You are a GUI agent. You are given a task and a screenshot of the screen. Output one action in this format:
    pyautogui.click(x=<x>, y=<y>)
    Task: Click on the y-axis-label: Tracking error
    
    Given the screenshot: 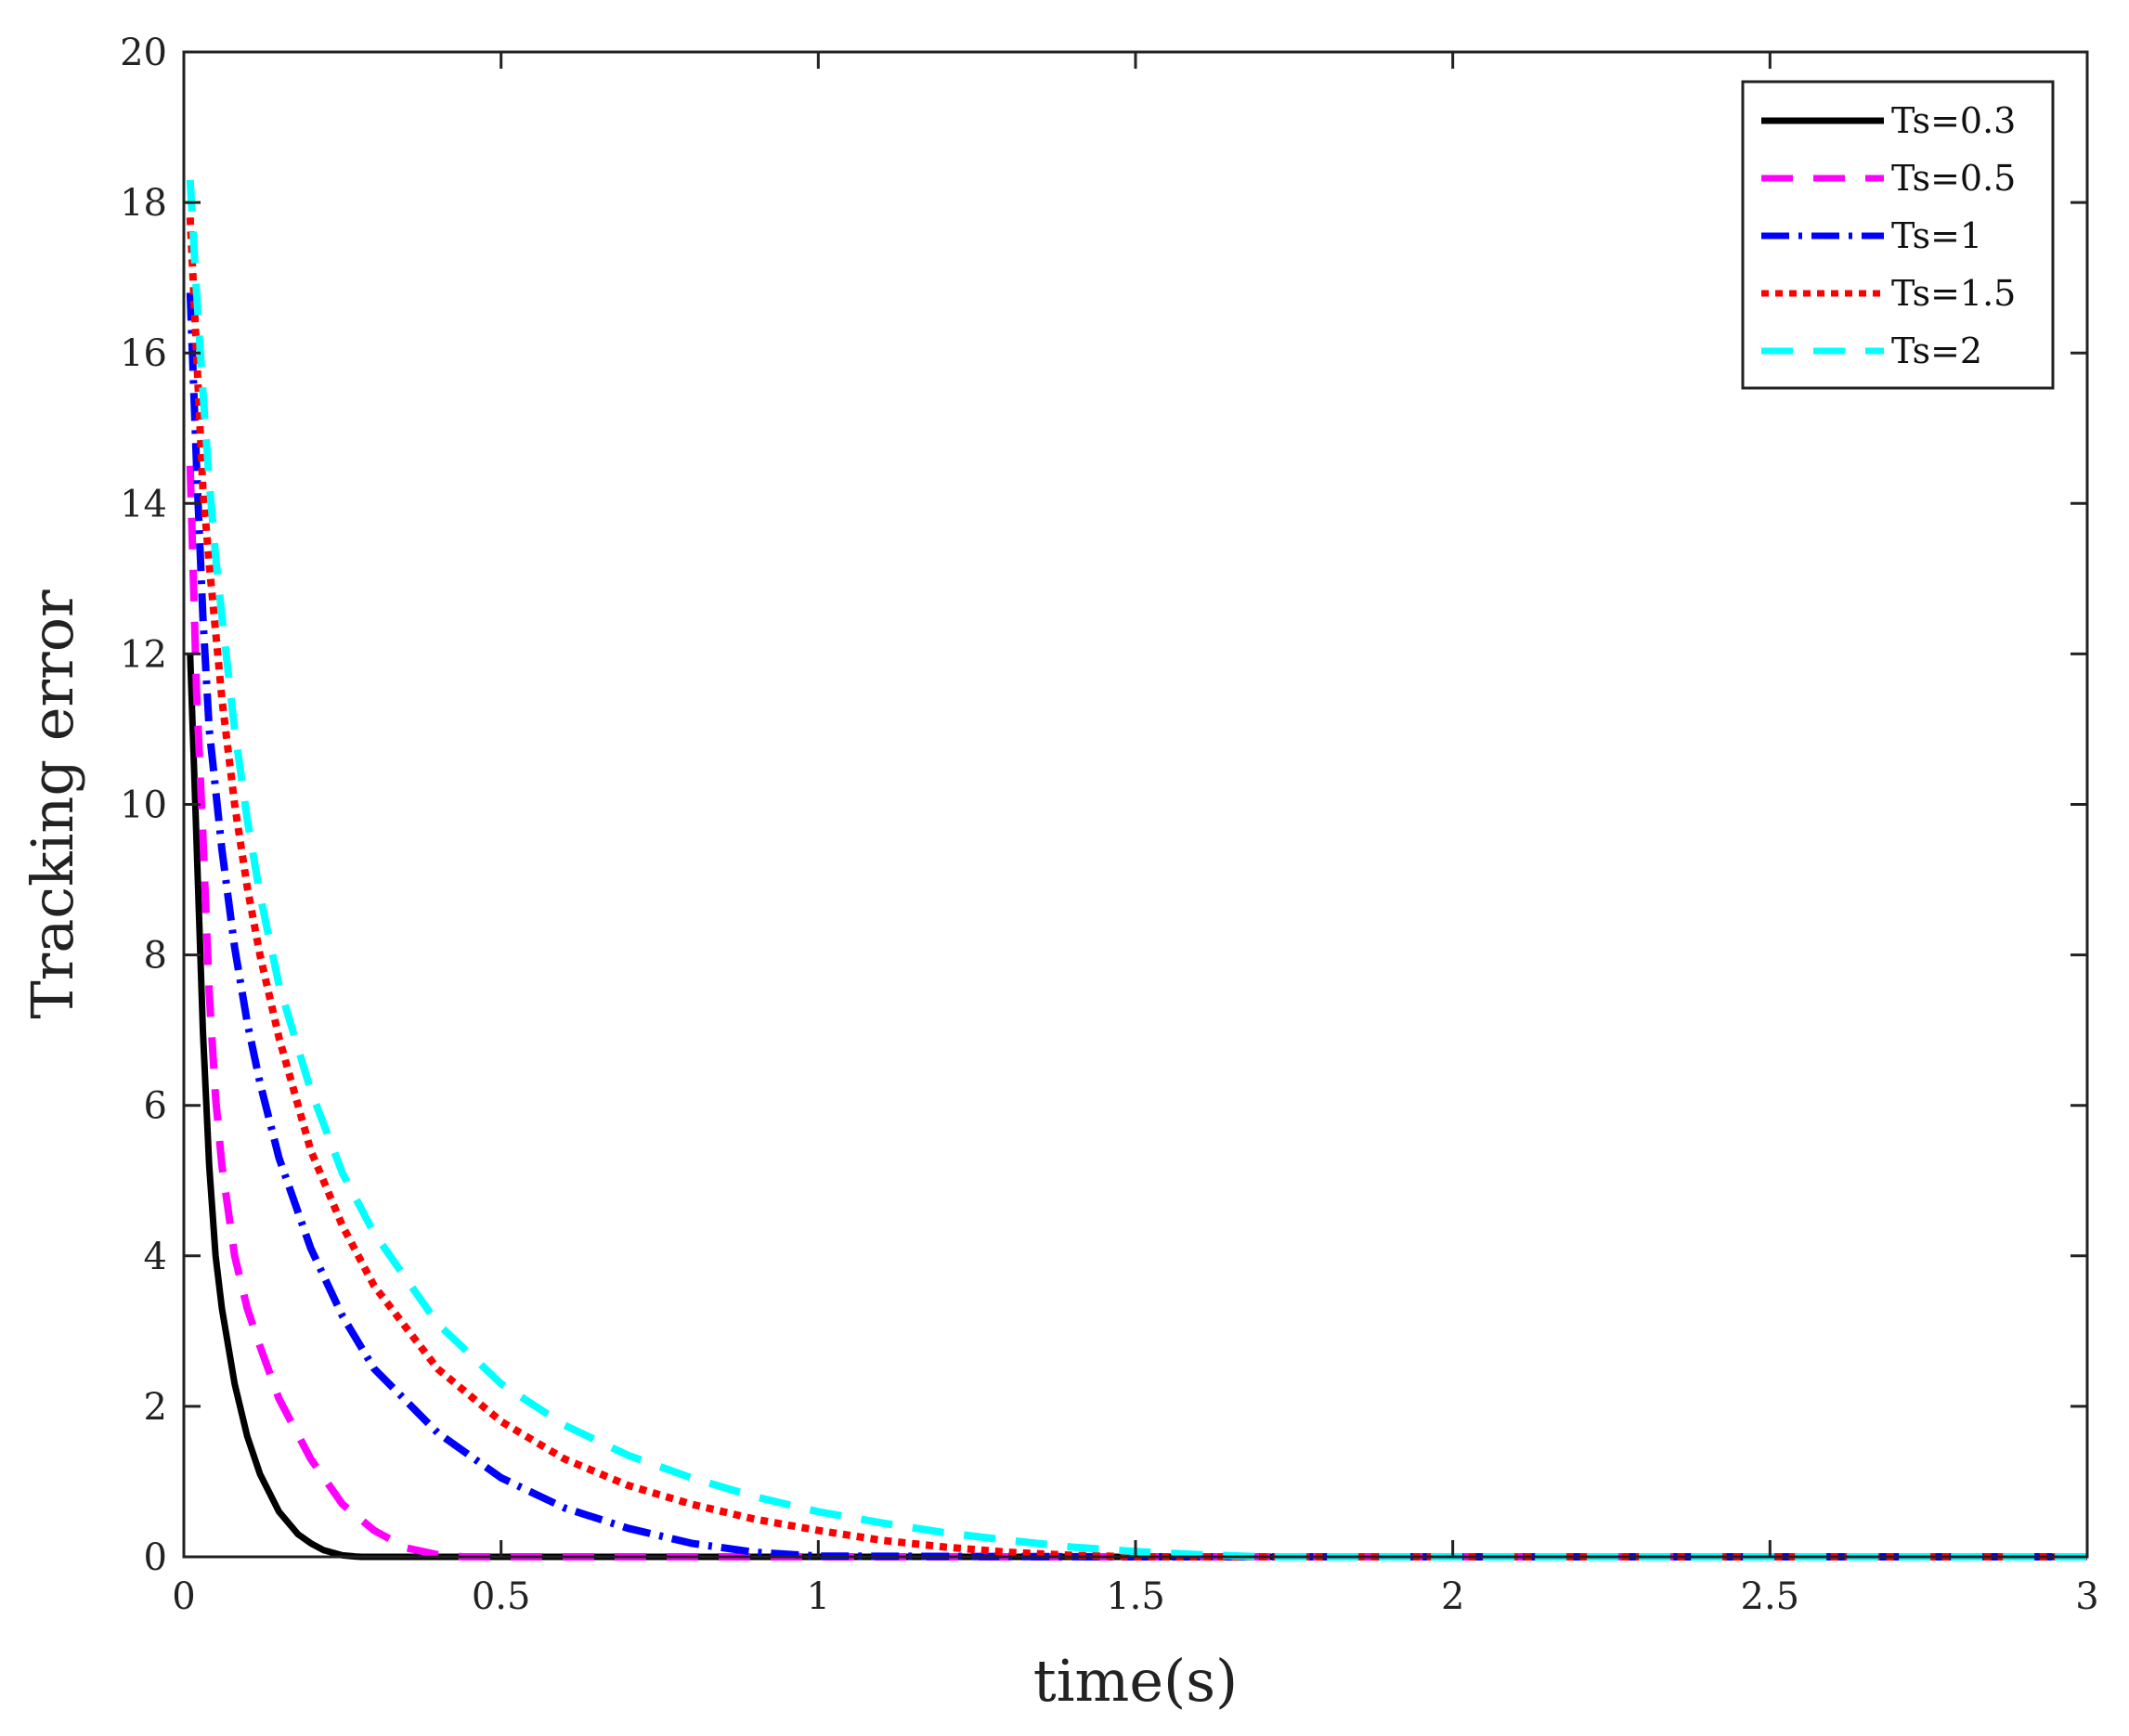 What is the action you would take?
    pyautogui.click(x=52, y=804)
    